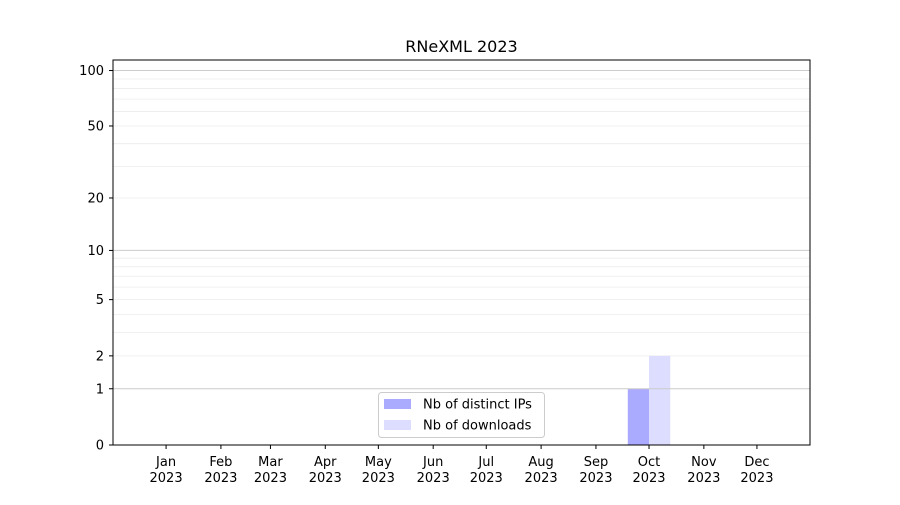 This screenshot has width=900, height=505. Describe the element at coordinates (477, 426) in the screenshot. I see `legend-label: Nb of downloads` at that location.